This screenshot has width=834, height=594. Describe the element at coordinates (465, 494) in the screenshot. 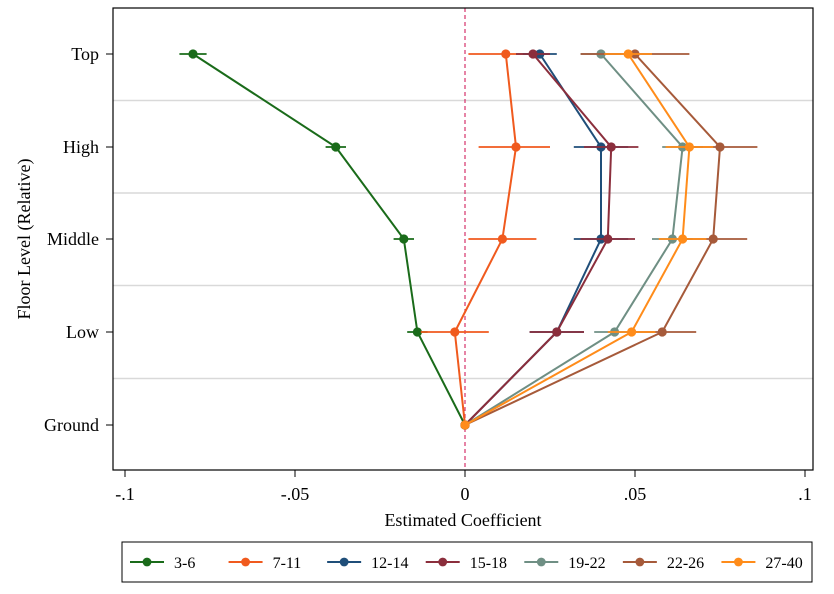

I see `x-tick-label: 0` at that location.